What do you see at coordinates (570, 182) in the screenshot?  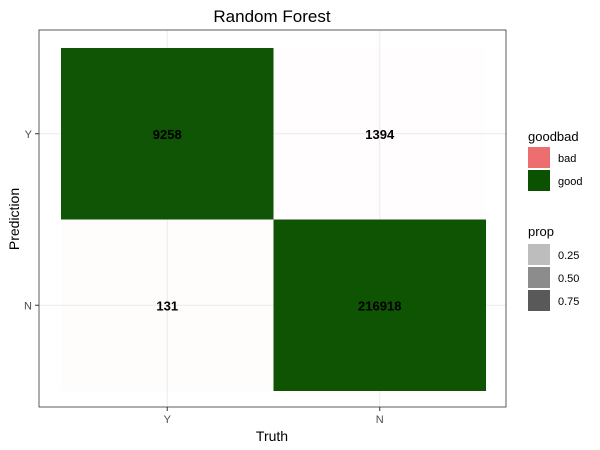 I see `legend-goodbad-label: good` at bounding box center [570, 182].